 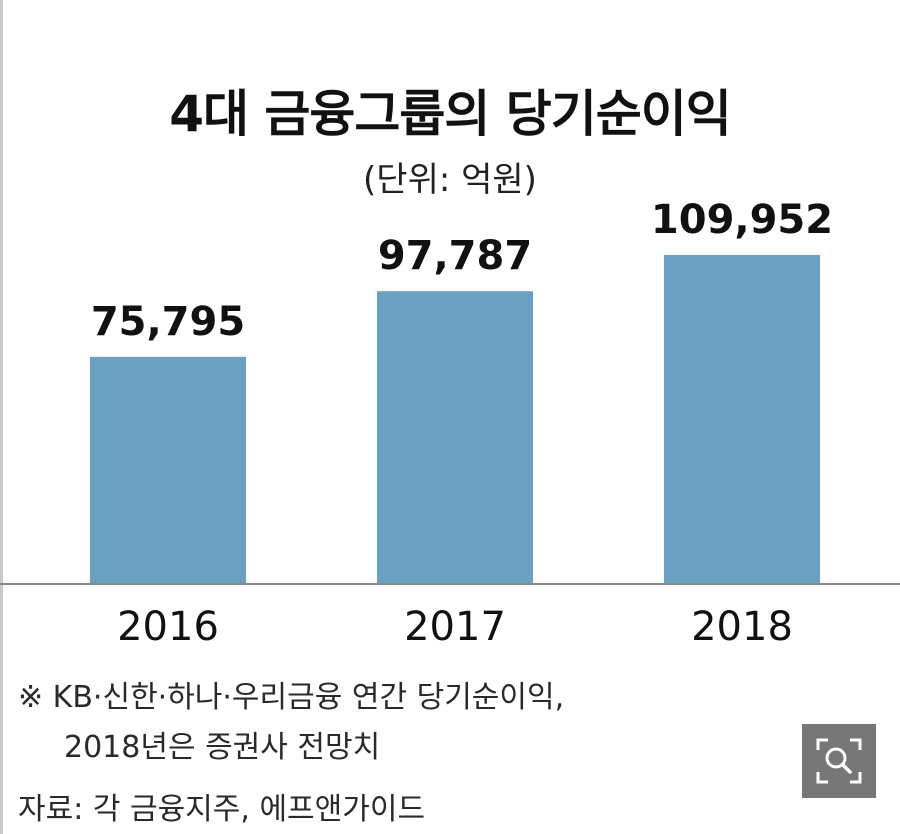 What do you see at coordinates (168, 322) in the screenshot?
I see `value-label-2016: 75,795` at bounding box center [168, 322].